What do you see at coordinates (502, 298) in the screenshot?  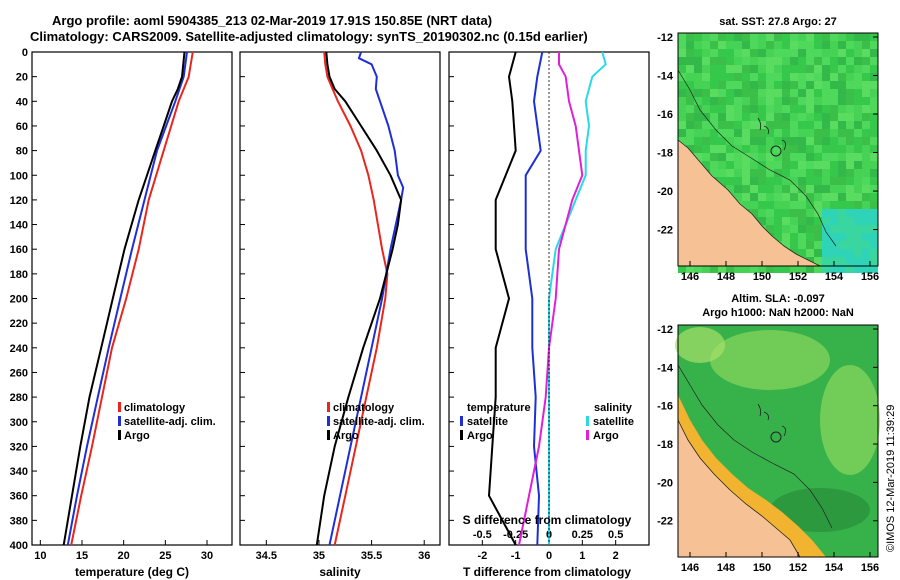 I see `series-t-argo` at bounding box center [502, 298].